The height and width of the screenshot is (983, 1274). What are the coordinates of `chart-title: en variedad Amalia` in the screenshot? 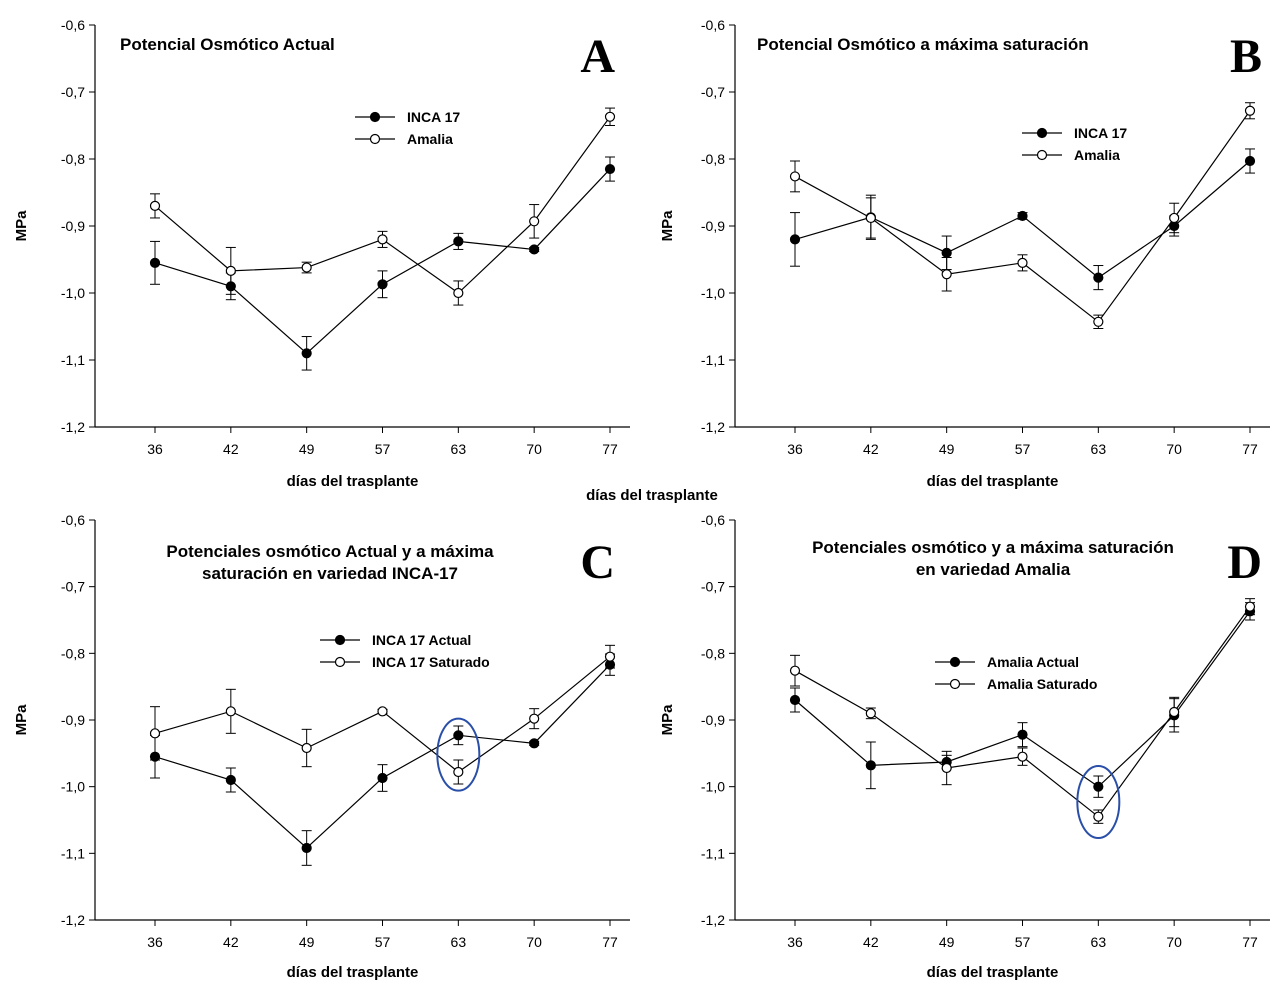 It's located at (993, 569).